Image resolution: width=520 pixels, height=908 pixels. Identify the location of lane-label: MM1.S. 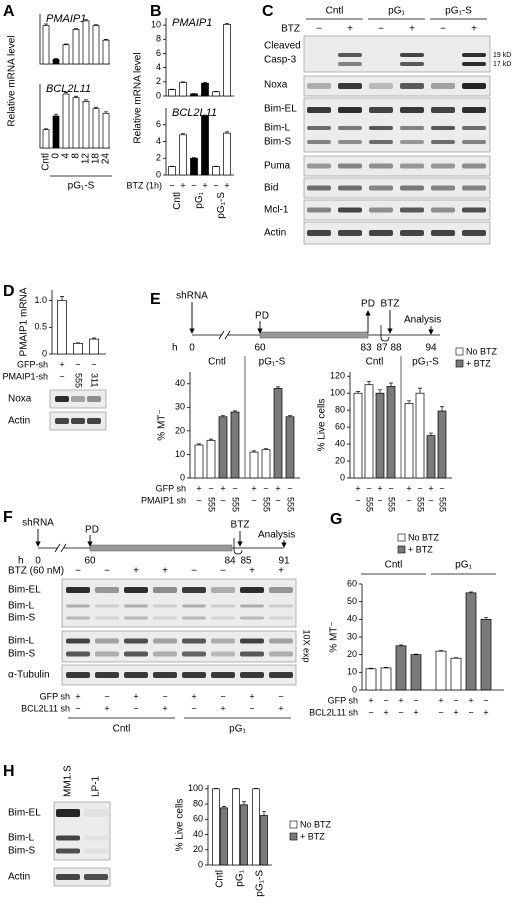
(68, 781).